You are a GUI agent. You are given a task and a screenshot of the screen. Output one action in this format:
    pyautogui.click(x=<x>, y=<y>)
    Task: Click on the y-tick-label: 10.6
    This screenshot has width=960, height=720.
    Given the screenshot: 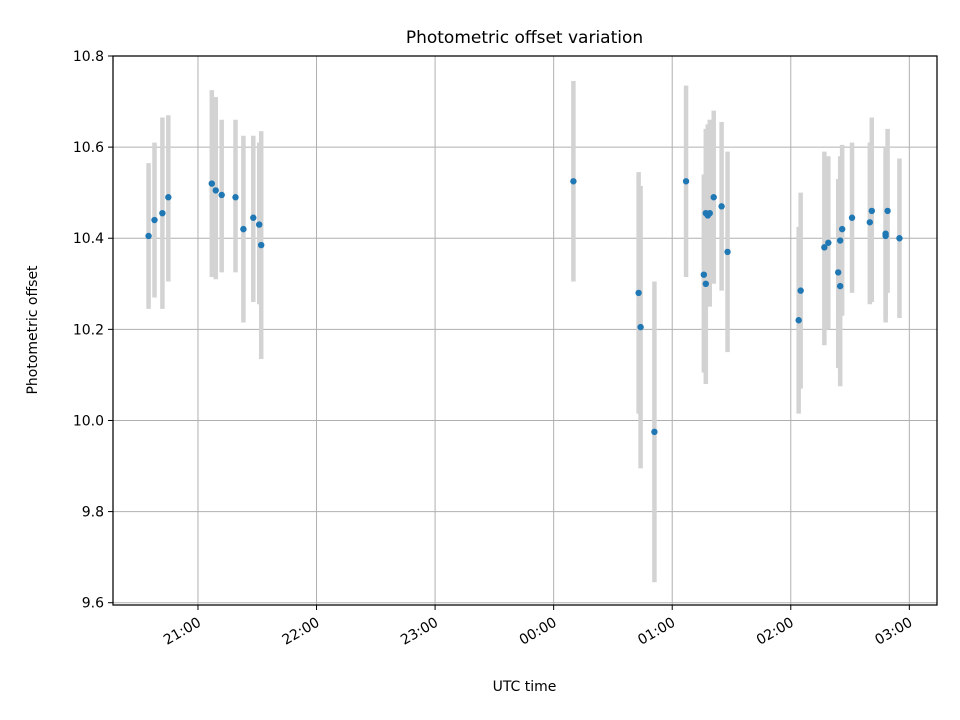 What is the action you would take?
    pyautogui.click(x=88, y=148)
    